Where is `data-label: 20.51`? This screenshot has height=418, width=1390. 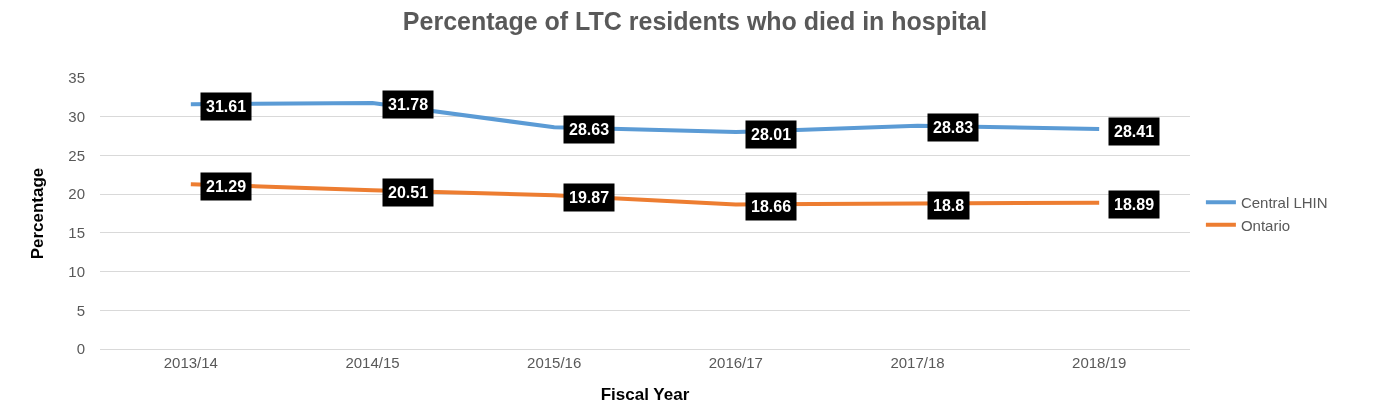
data-label: 20.51 is located at coordinates (408, 192).